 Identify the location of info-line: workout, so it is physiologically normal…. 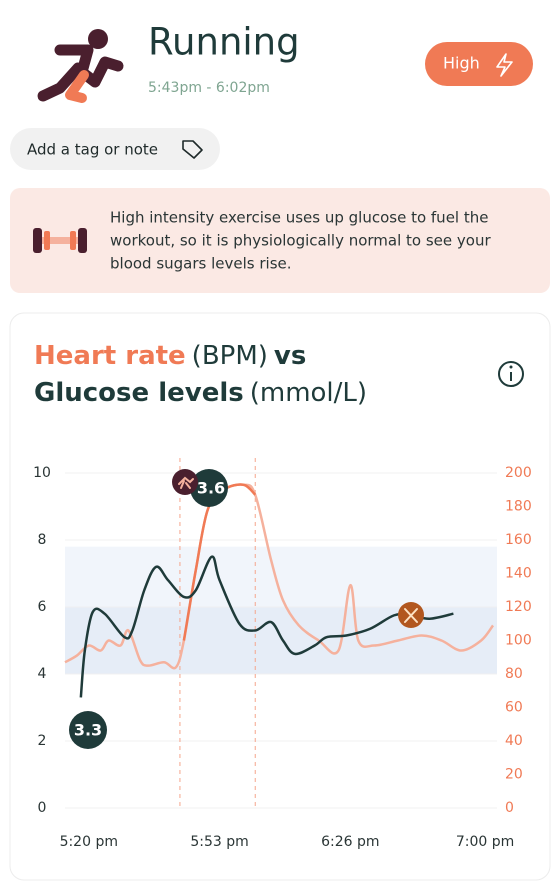
(300, 241).